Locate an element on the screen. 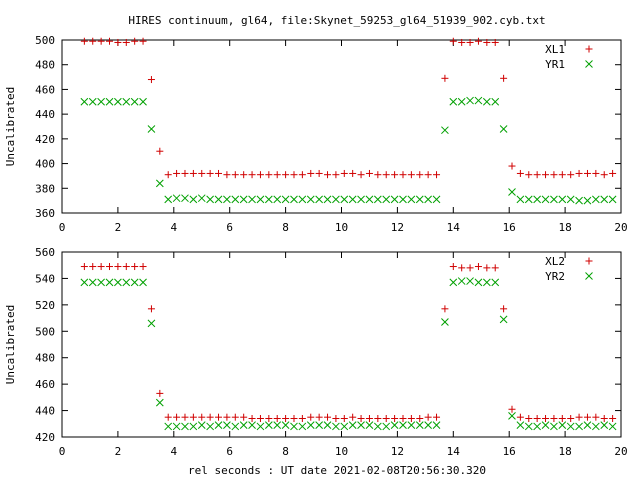 This screenshot has width=640, height=480. x-tick-label: 8 is located at coordinates (285, 451).